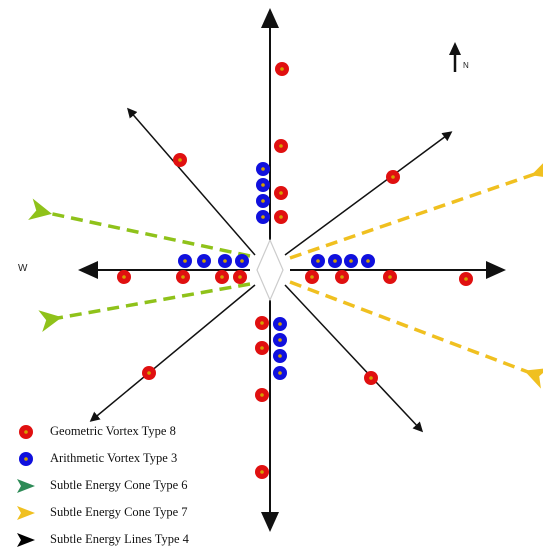 Image resolution: width=543 pixels, height=556 pixels. I want to click on arithmetic-vortex-group, so click(276, 271).